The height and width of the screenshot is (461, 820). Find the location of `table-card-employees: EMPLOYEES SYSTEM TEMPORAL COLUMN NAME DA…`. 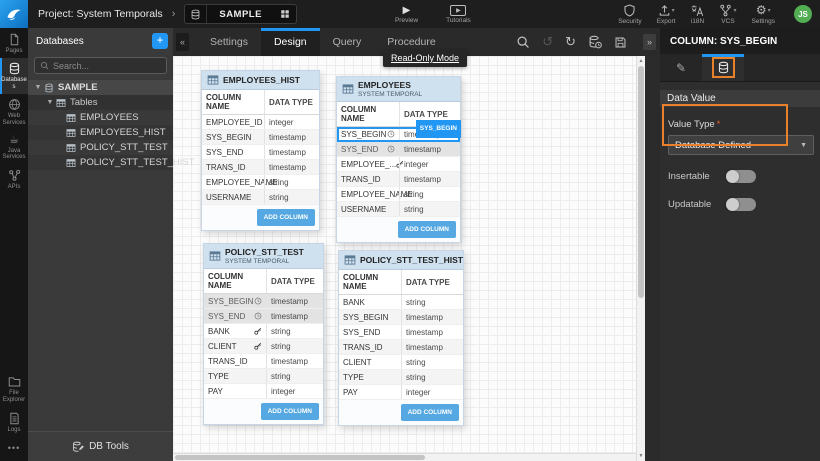

table-card-employees: EMPLOYEES SYSTEM TEMPORAL COLUMN NAME DA… is located at coordinates (398, 159).